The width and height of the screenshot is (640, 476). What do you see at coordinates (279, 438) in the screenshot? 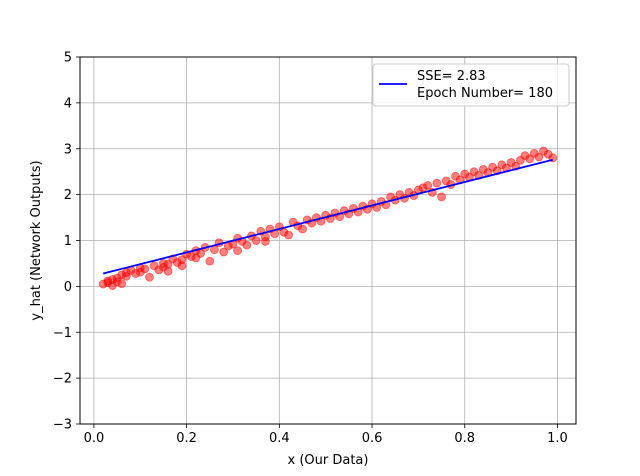
I see `x-tick-label: 0.4` at bounding box center [279, 438].